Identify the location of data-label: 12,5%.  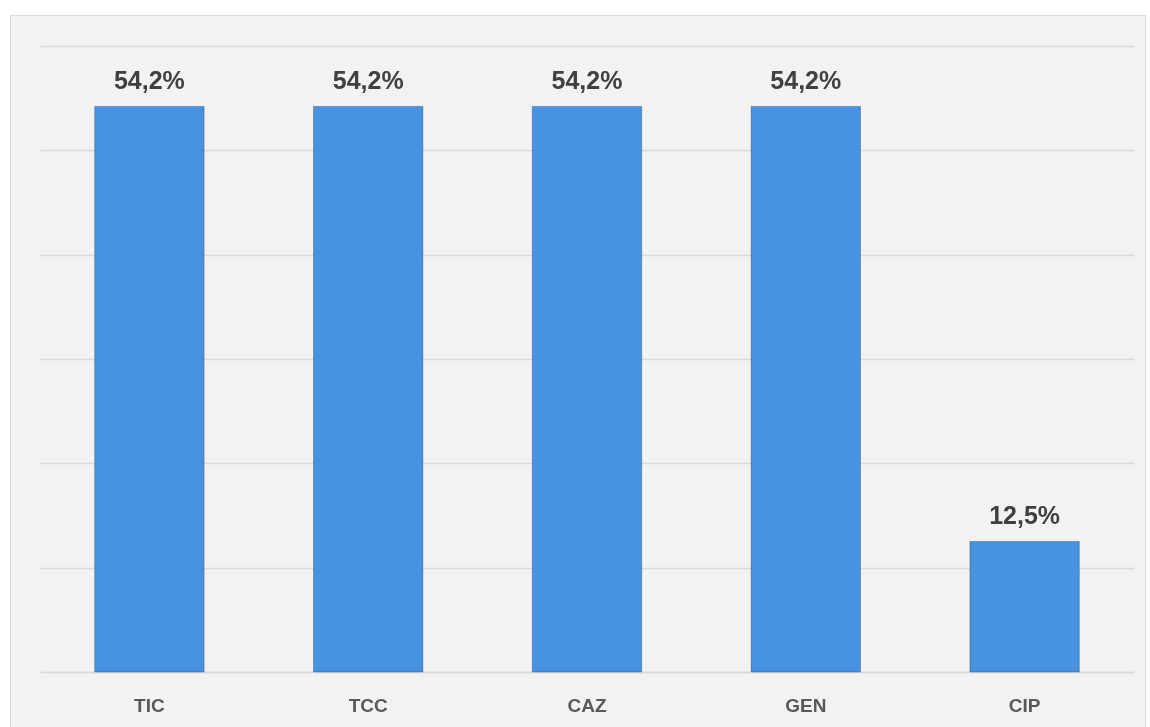
(1025, 514).